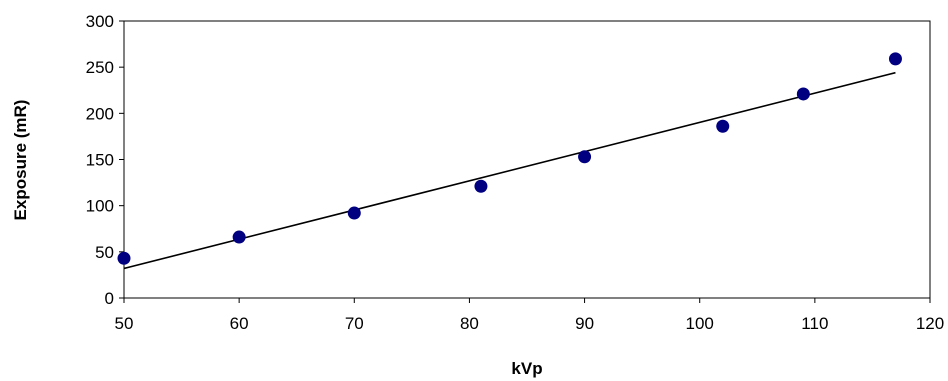 Image resolution: width=948 pixels, height=381 pixels. Describe the element at coordinates (100, 21) in the screenshot. I see `y-tick-label: 300` at that location.